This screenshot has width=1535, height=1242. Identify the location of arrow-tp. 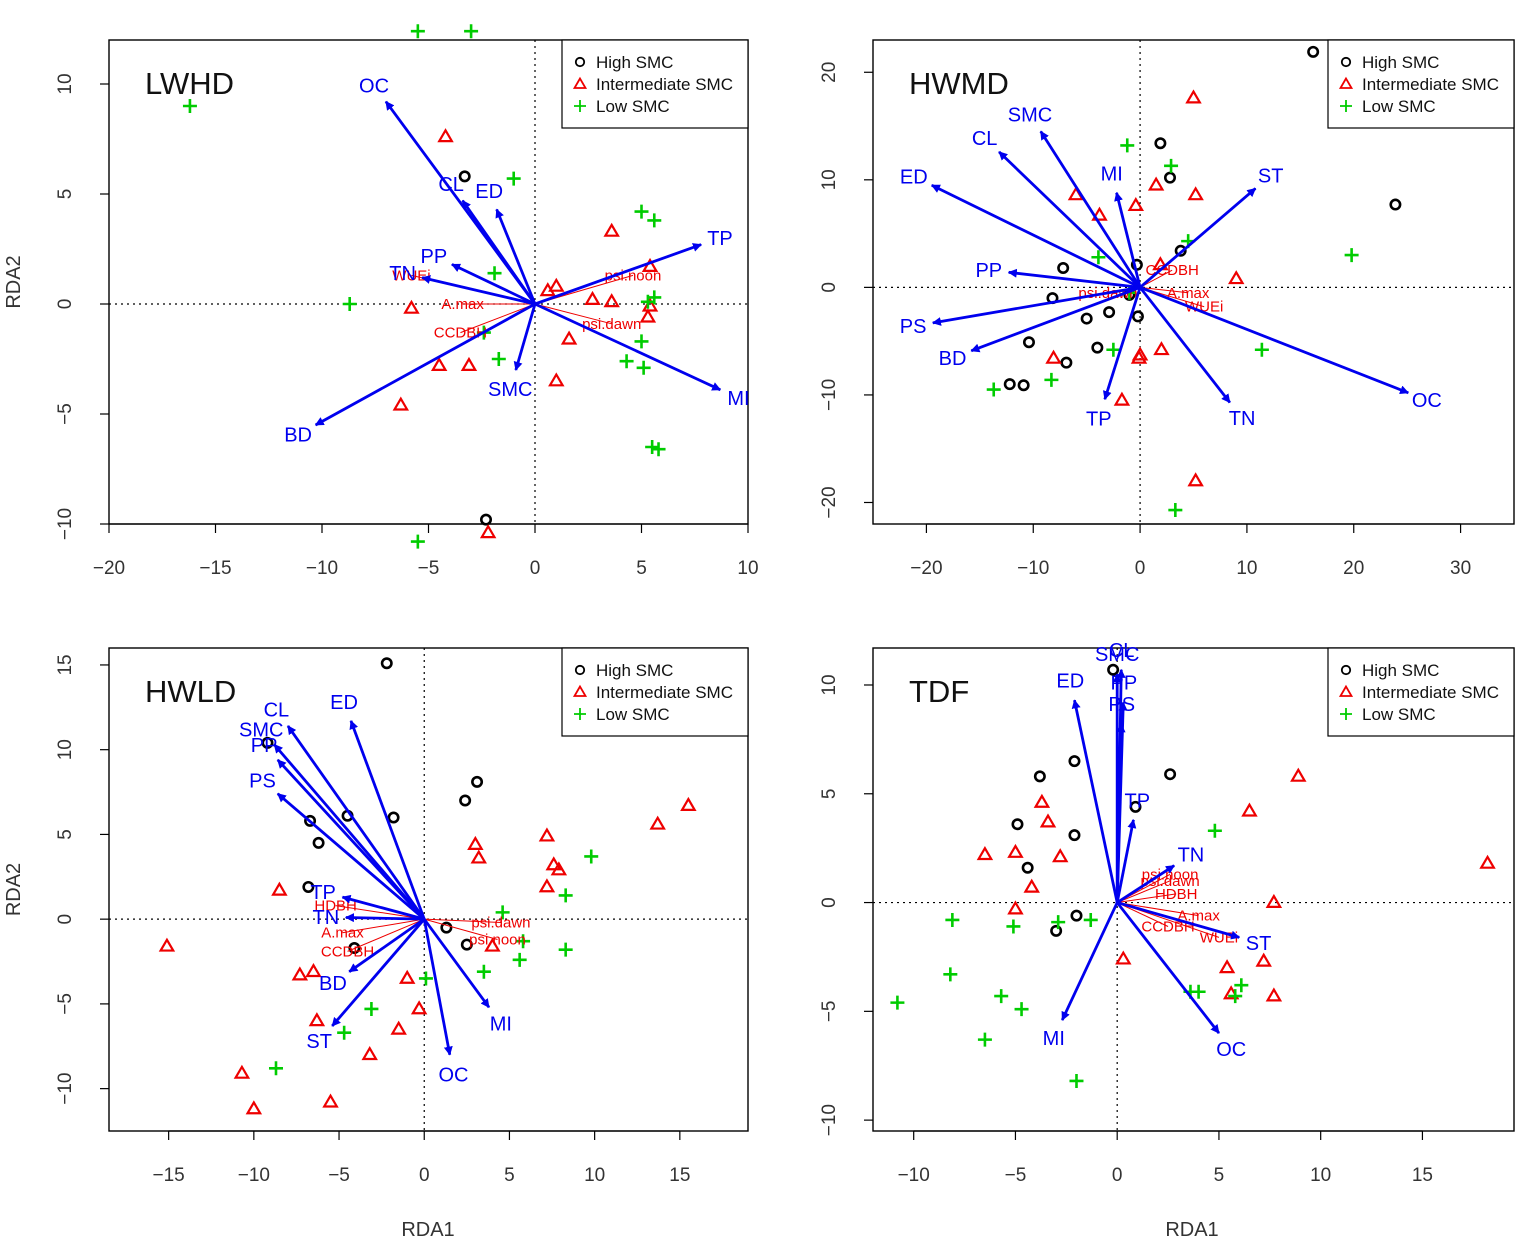
(618, 274).